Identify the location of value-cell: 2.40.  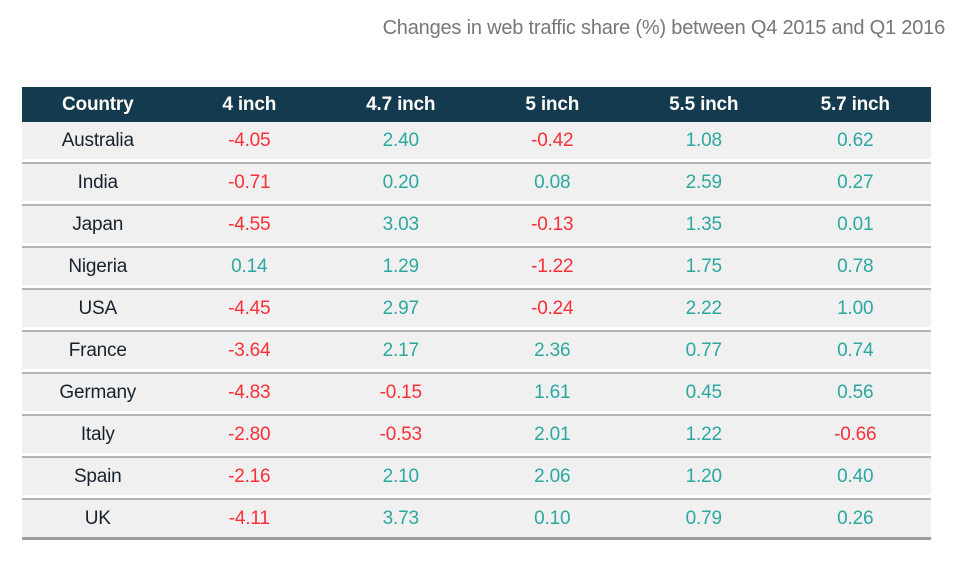
(400, 140).